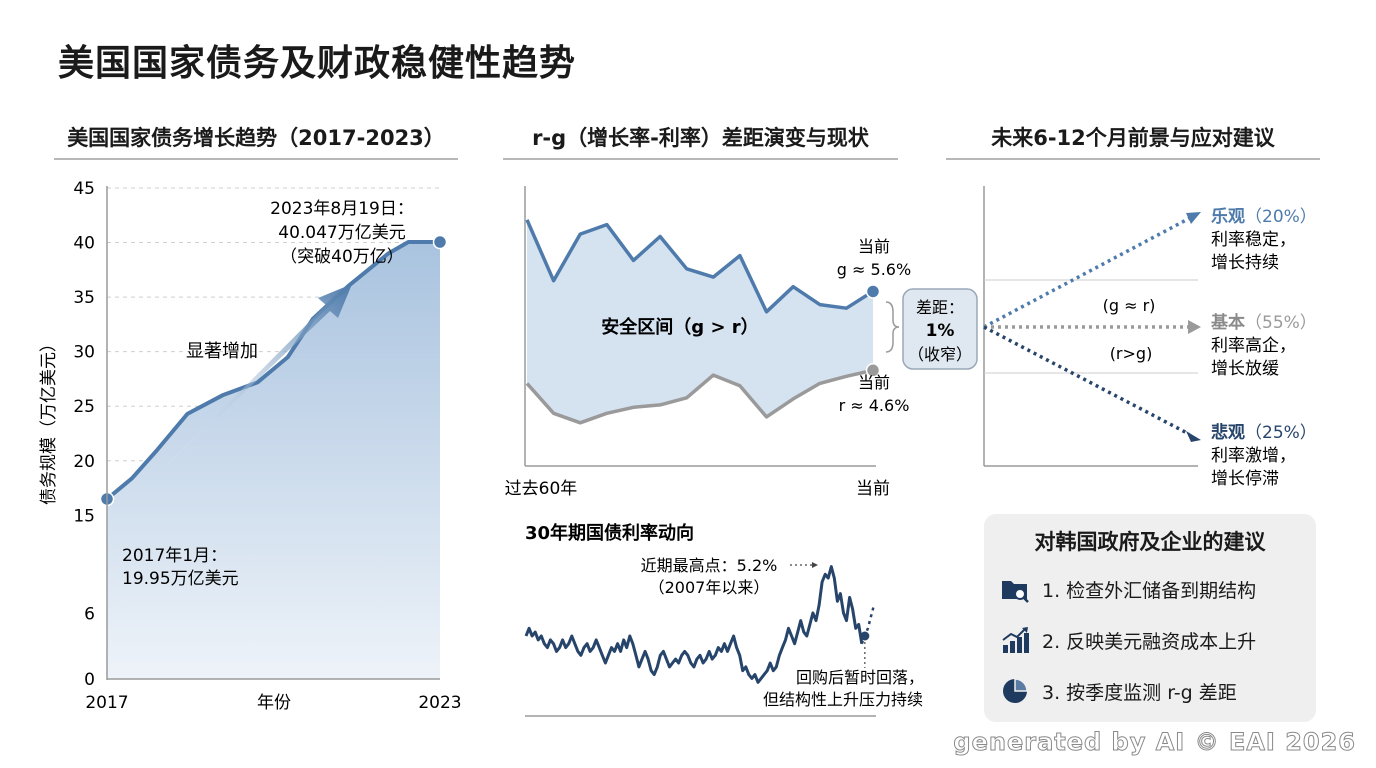  What do you see at coordinates (815, 565) in the screenshot?
I see `peak-leader-arrowhead` at bounding box center [815, 565].